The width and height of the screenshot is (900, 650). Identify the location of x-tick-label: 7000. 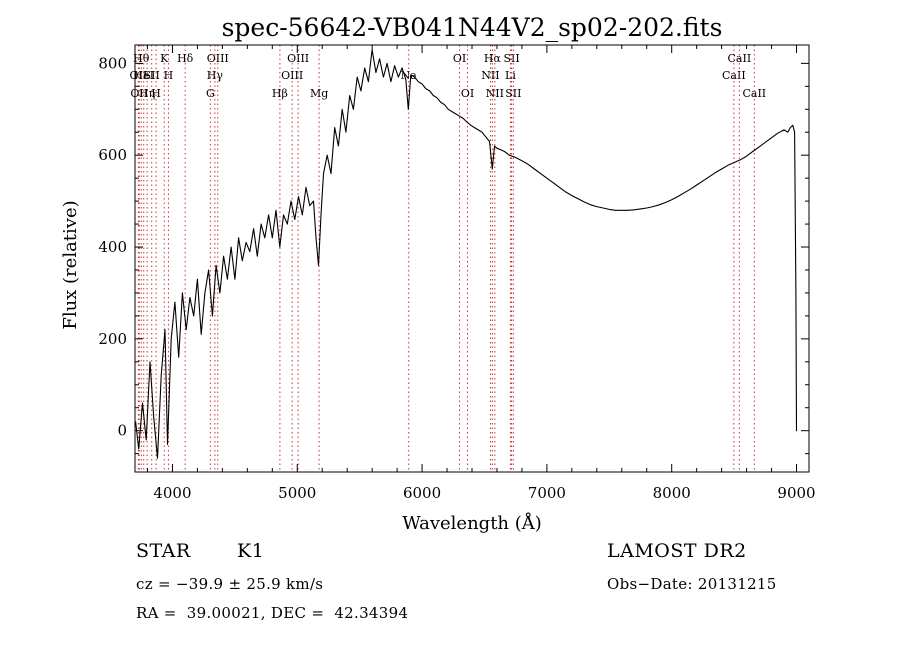
(547, 493).